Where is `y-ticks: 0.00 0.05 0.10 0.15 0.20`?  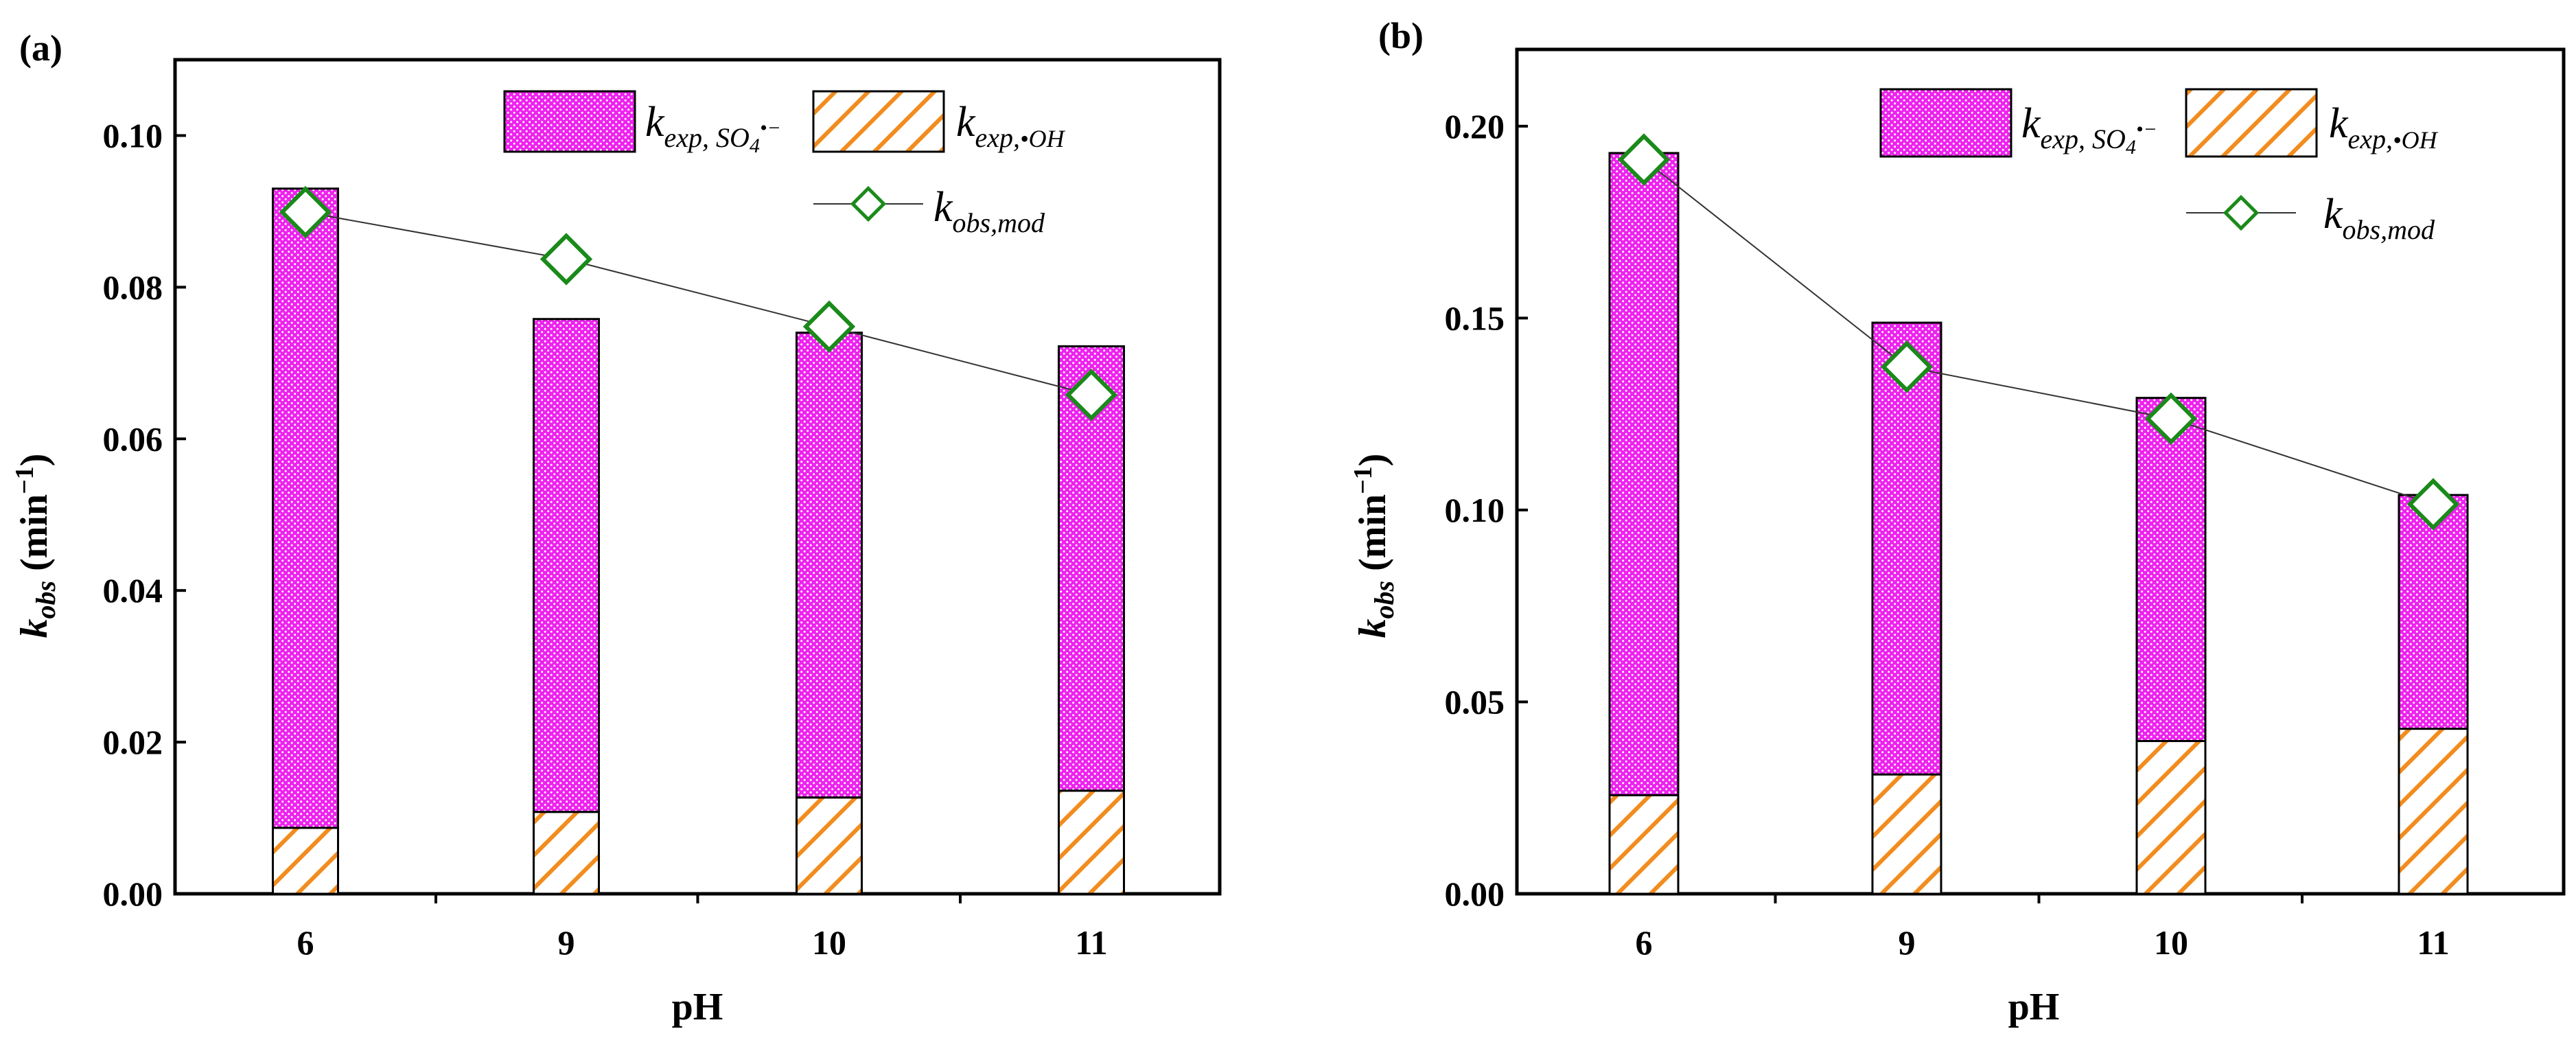 y-ticks: 0.00 0.05 0.10 0.15 0.20 is located at coordinates (1486, 510).